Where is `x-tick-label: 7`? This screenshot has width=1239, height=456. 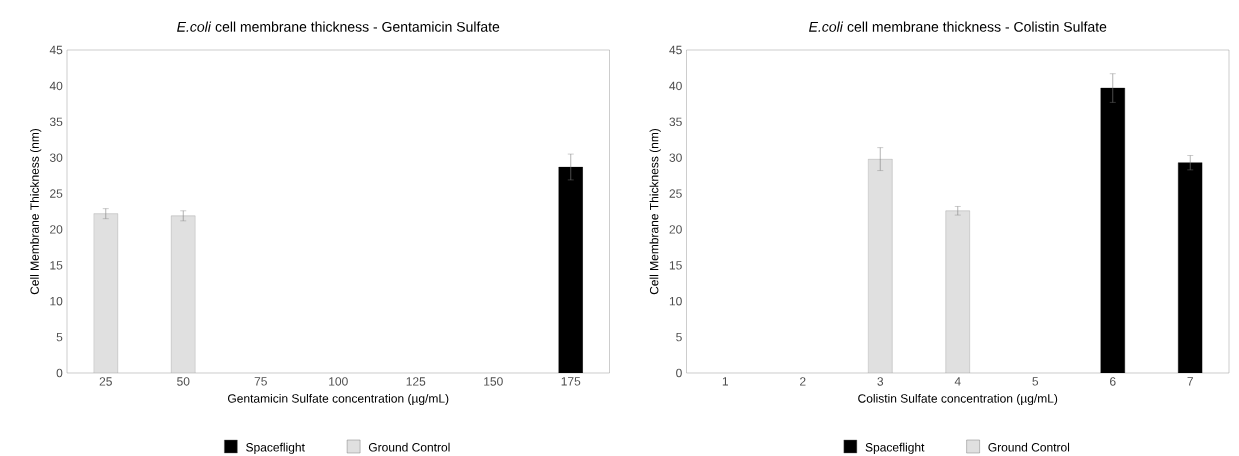 x-tick-label: 7 is located at coordinates (1190, 381).